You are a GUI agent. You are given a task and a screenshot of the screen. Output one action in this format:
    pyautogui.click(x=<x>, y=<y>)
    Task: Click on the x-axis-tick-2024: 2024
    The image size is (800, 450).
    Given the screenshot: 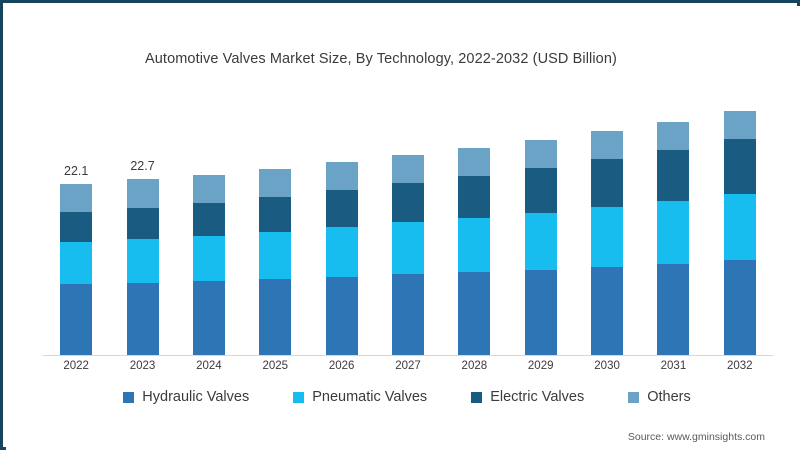 What is the action you would take?
    pyautogui.click(x=209, y=366)
    